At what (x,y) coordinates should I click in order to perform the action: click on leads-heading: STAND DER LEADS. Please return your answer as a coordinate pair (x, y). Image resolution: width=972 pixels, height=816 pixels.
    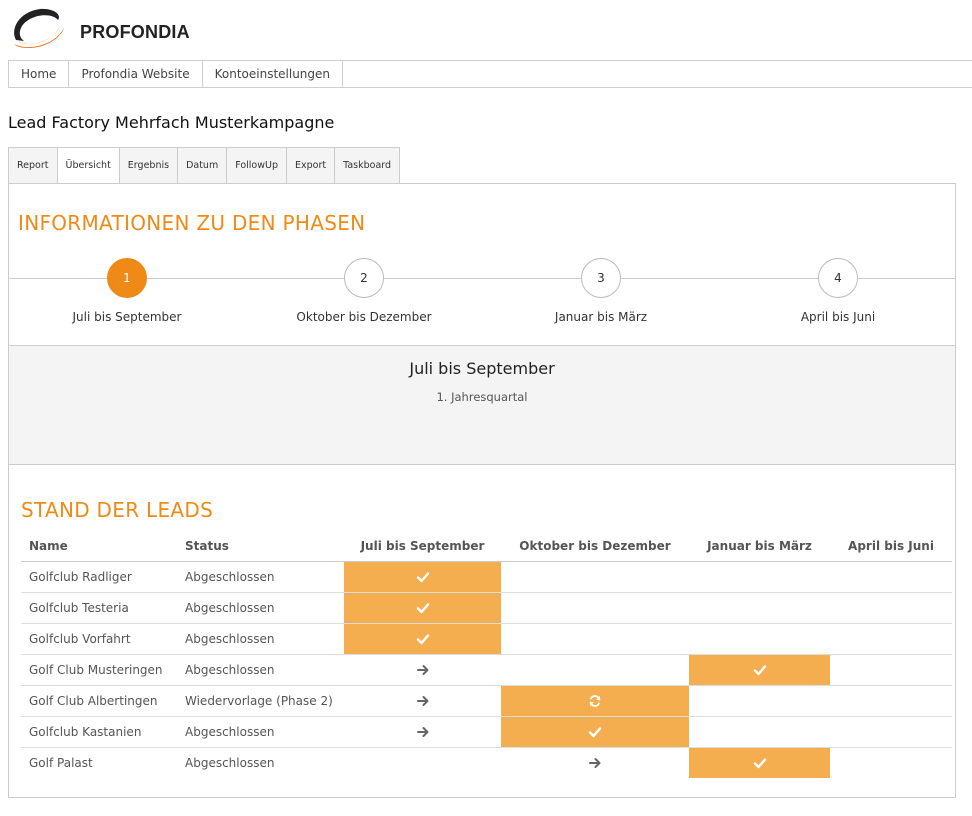
    Looking at the image, I should click on (117, 510).